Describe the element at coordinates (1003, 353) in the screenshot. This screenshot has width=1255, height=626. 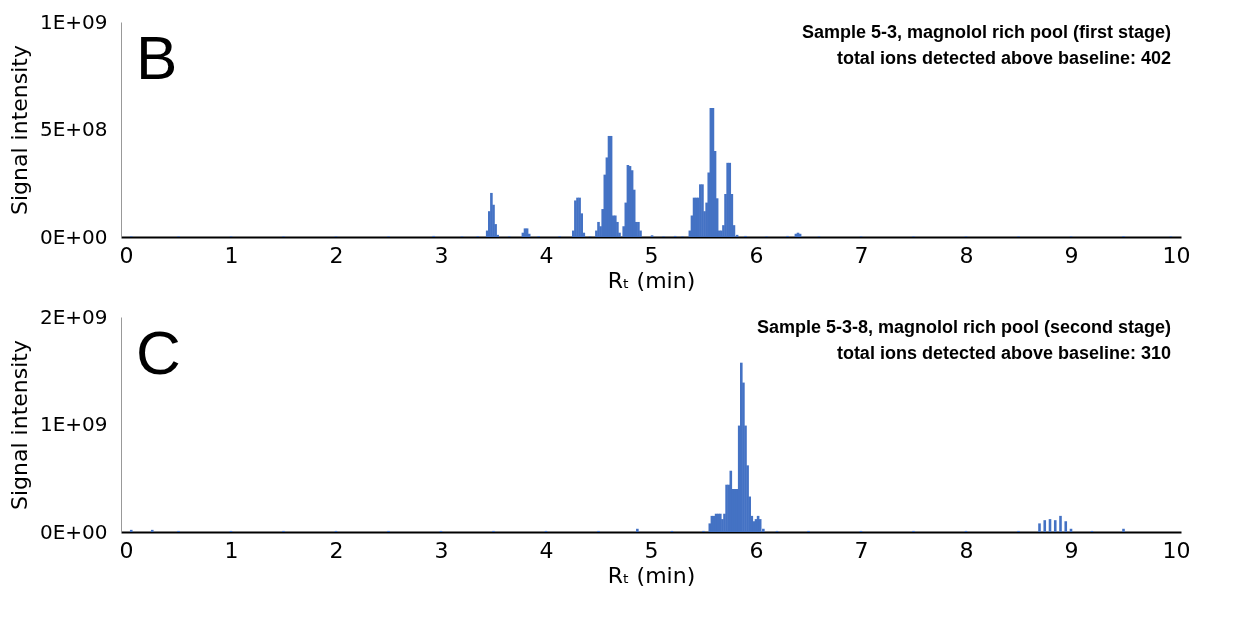
I see `text: total ions detected above baseline: 310` at that location.